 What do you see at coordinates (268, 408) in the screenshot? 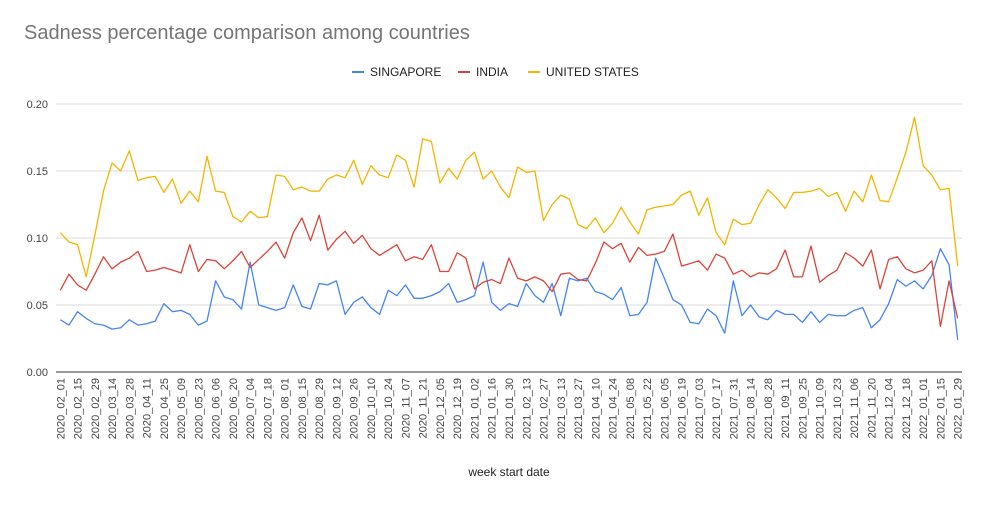
I see `x-tick-label: 2020_07_18` at bounding box center [268, 408].